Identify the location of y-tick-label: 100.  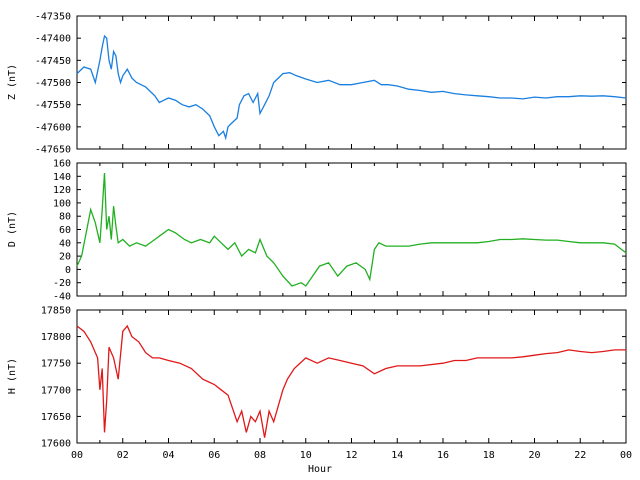
(62, 203).